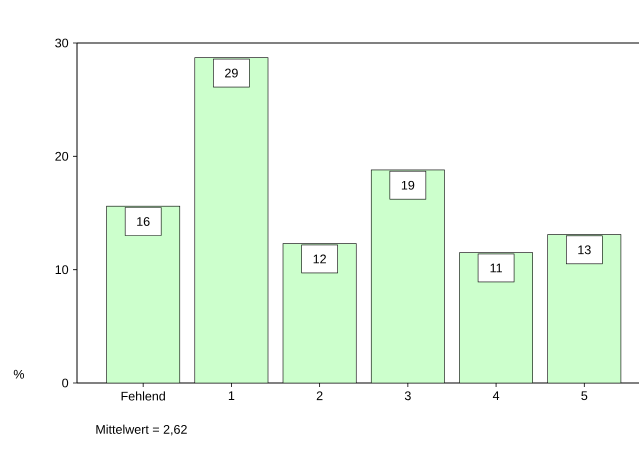 The image size is (640, 459). I want to click on x-tick-label: Fehlend, so click(143, 396).